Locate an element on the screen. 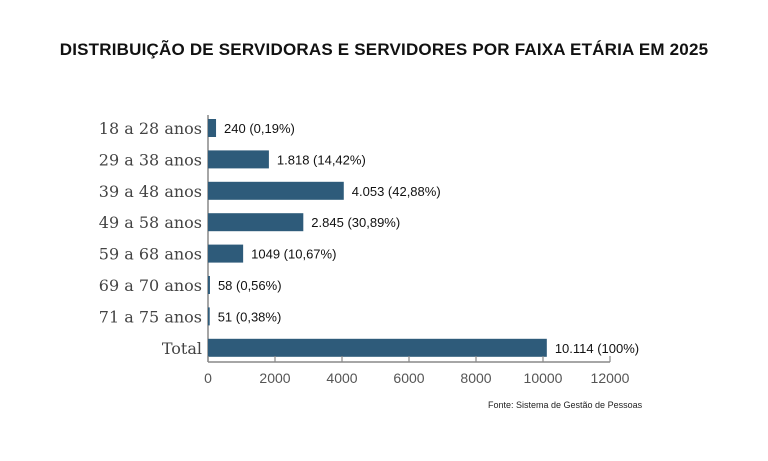 This screenshot has height=461, width=768. x-tick-label: 6000 is located at coordinates (408, 378).